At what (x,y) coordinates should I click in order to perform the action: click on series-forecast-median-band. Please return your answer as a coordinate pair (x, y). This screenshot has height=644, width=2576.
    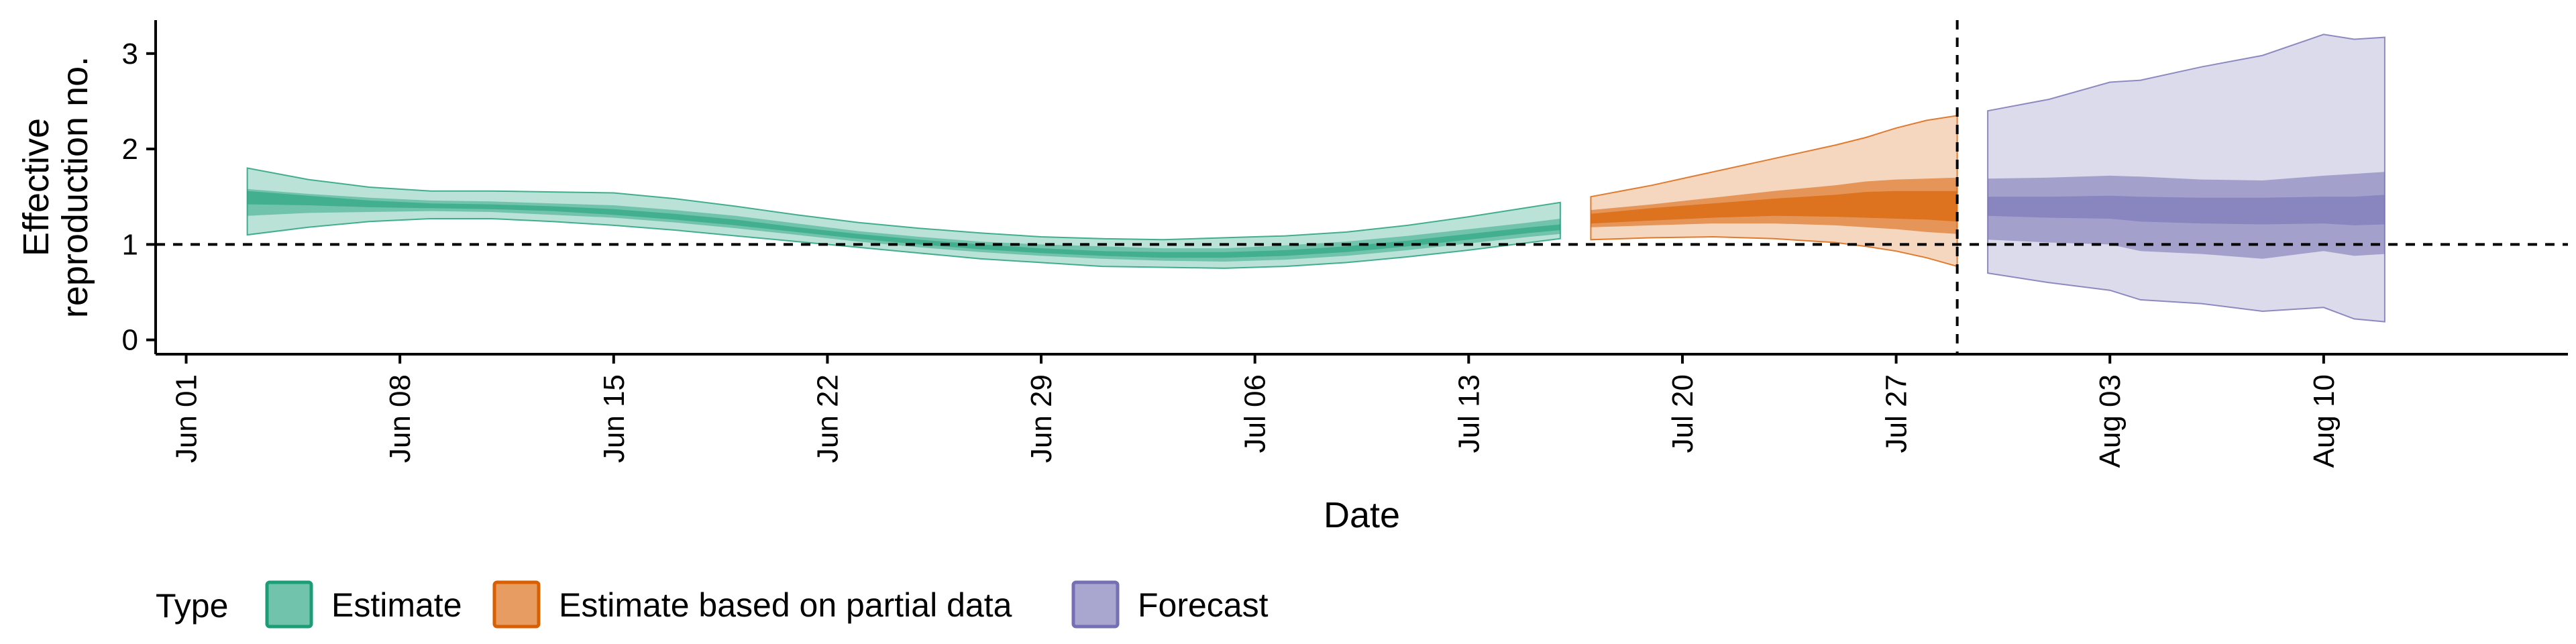
    Looking at the image, I should click on (2186, 210).